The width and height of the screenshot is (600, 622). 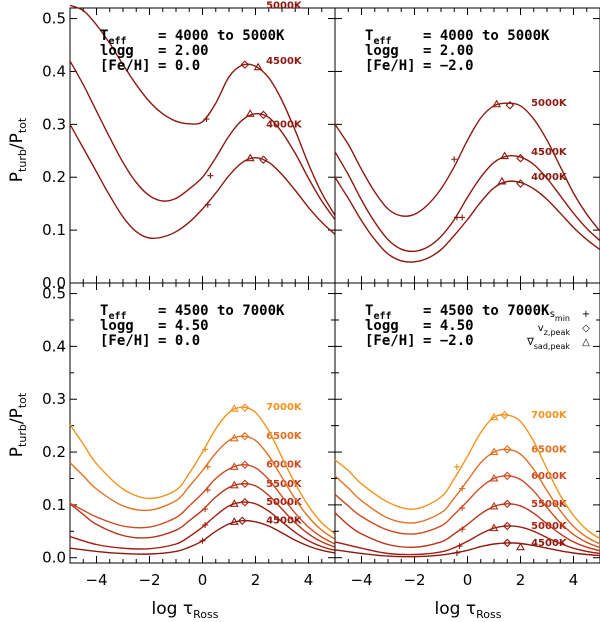 What do you see at coordinates (309, 580) in the screenshot?
I see `xtick-label: 4` at bounding box center [309, 580].